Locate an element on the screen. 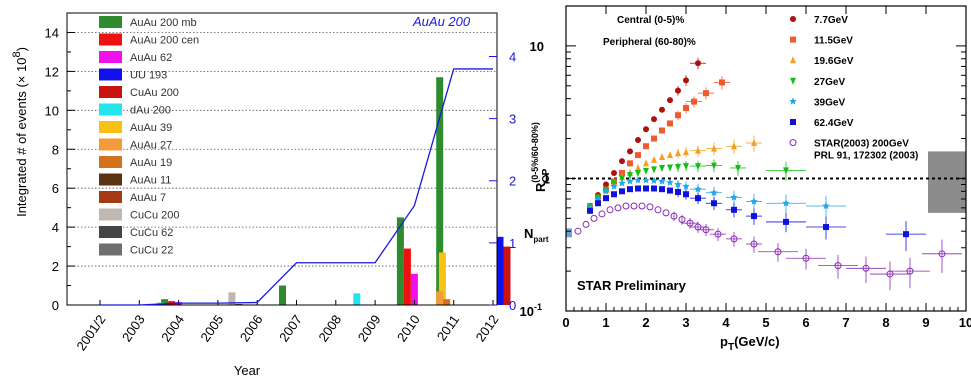 Image resolution: width=971 pixels, height=382 pixels. right-ytick-label: 4 is located at coordinates (512, 56).